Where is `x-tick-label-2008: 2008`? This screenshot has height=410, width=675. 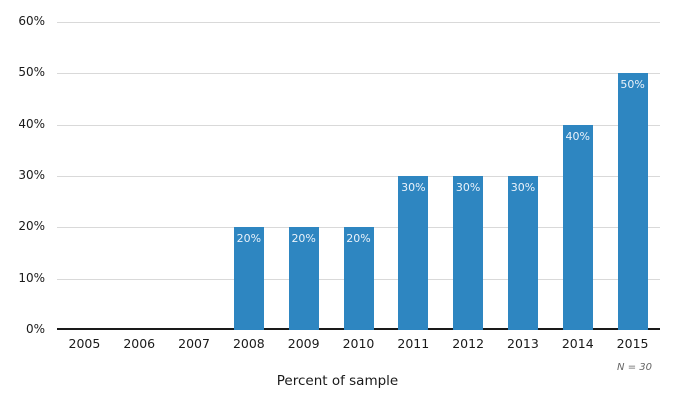
x-tick-label-2008: 2008 is located at coordinates (248, 343).